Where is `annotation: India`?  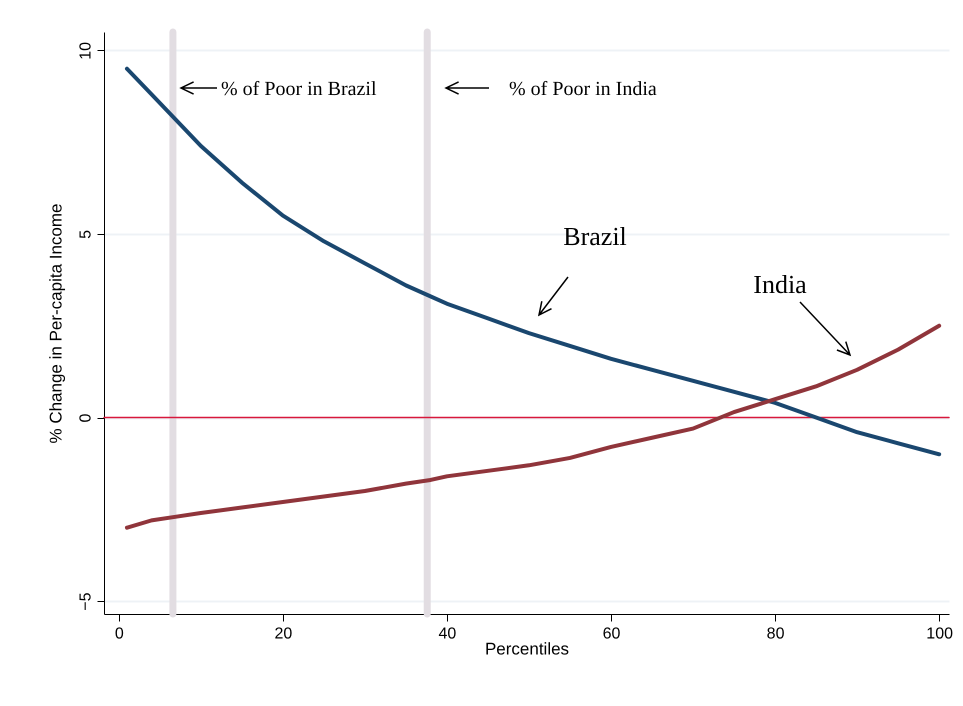
annotation: India is located at coordinates (780, 284).